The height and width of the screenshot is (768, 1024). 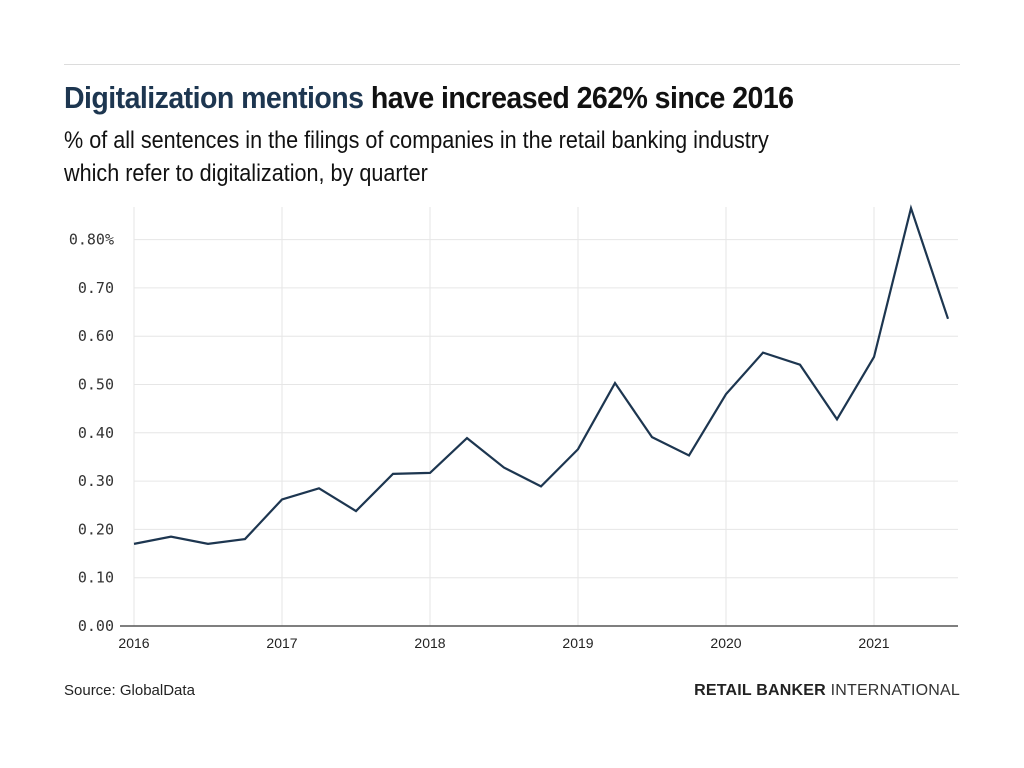 What do you see at coordinates (96, 481) in the screenshot?
I see `y-tick-label: 0.30` at bounding box center [96, 481].